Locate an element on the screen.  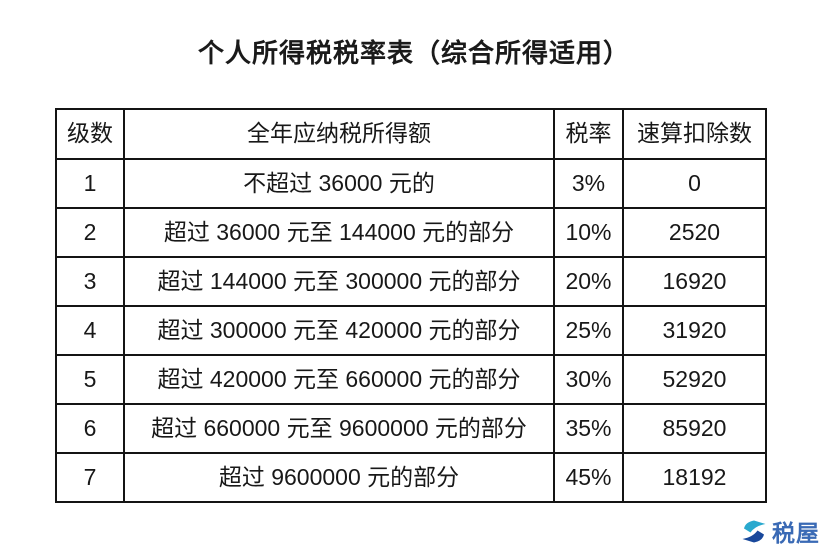
cell-deduction: 85920 is located at coordinates (694, 428).